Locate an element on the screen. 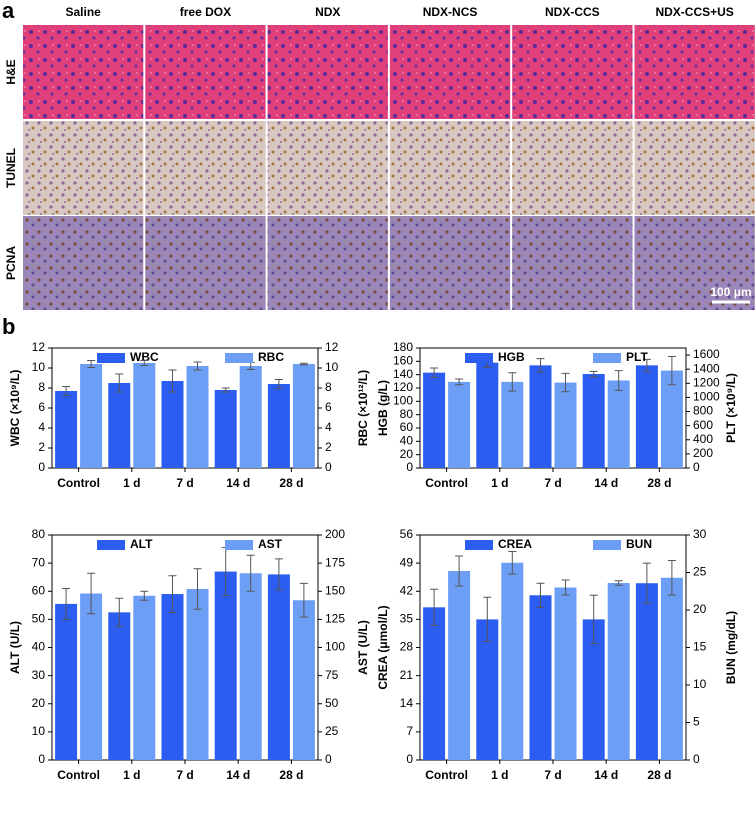  y-tick-label: 35 is located at coordinates (407, 619).